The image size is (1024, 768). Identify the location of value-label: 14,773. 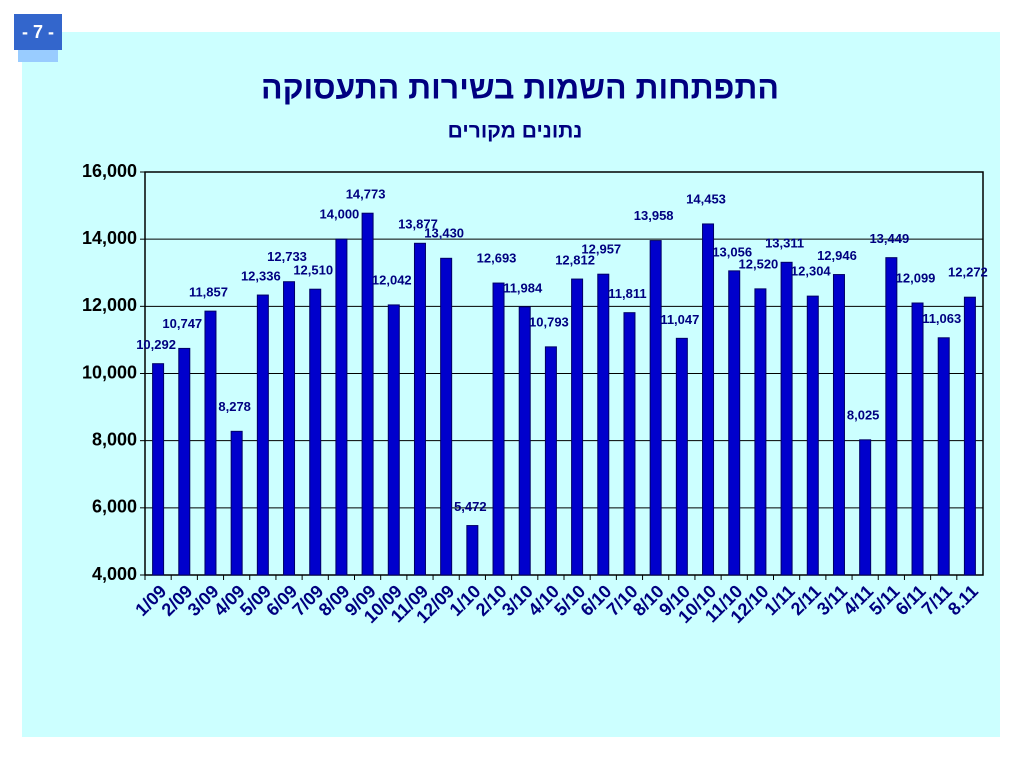
(366, 194).